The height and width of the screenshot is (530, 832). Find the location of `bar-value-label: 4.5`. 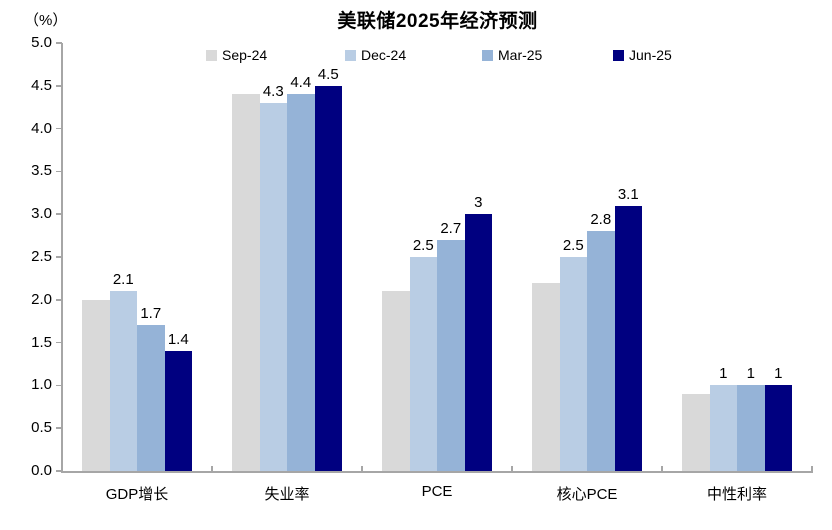

bar-value-label: 4.5 is located at coordinates (328, 74).